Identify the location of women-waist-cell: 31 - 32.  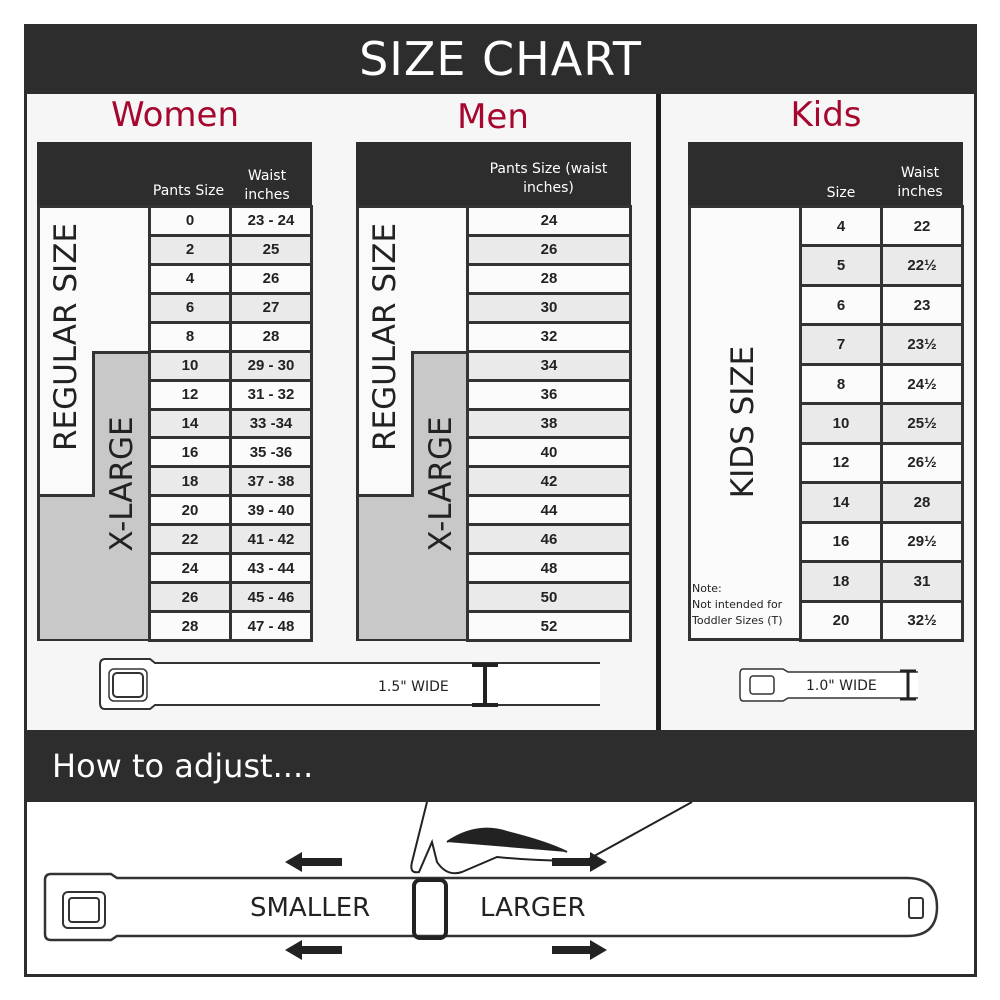
(271, 394).